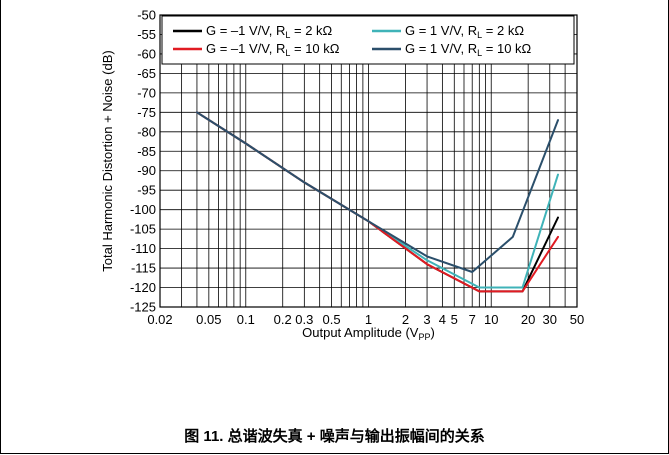 The height and width of the screenshot is (455, 669). I want to click on x-tick-label: 0.5, so click(332, 319).